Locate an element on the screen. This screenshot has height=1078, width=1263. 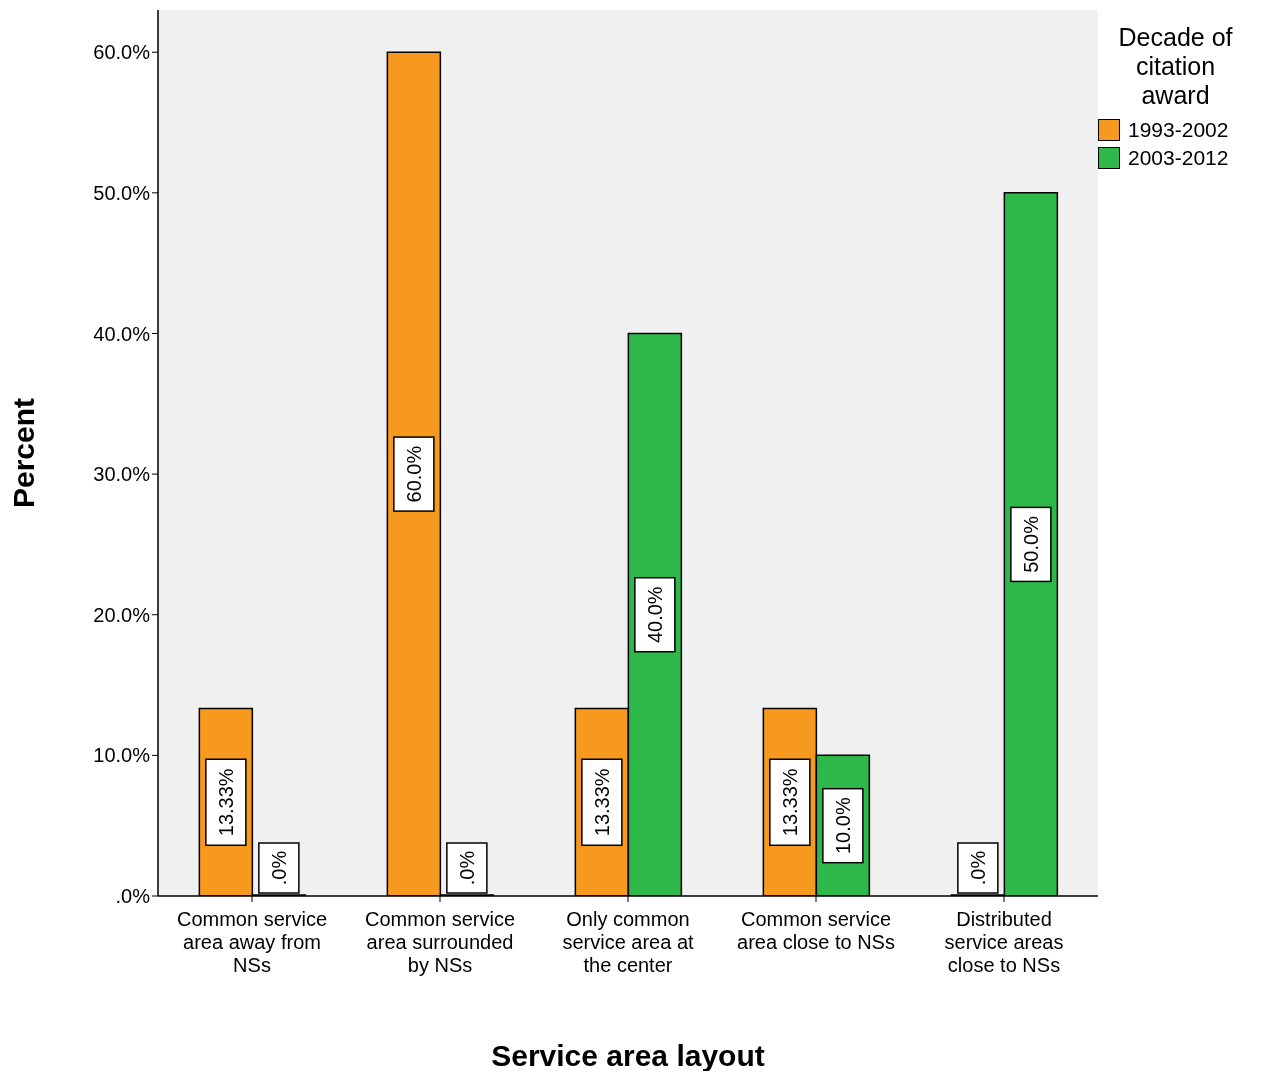
data-label: 40.0% is located at coordinates (654, 615).